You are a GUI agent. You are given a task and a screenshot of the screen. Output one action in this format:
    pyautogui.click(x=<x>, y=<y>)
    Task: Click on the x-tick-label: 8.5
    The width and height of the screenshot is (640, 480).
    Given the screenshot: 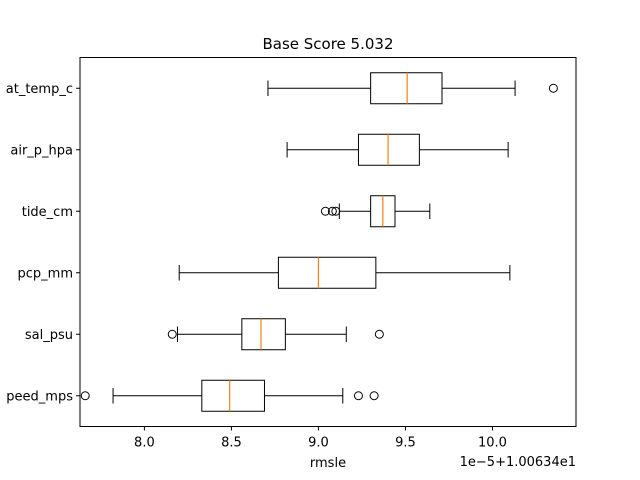 What is the action you would take?
    pyautogui.click(x=231, y=443)
    